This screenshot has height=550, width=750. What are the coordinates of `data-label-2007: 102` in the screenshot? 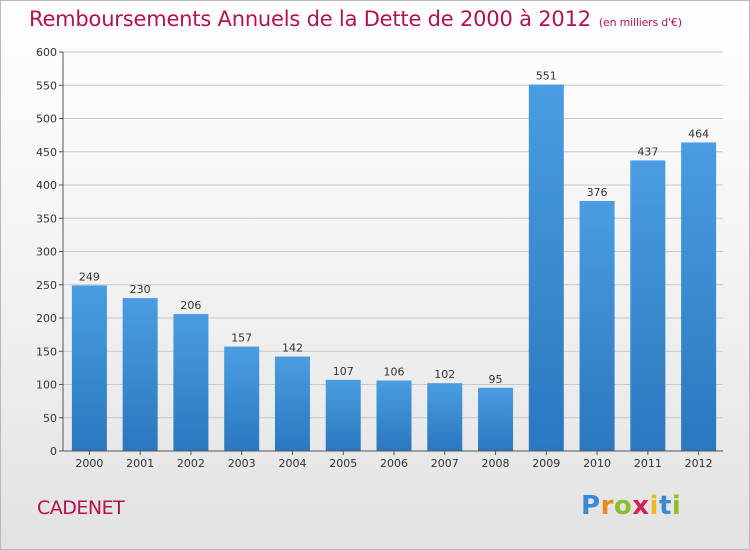 It's located at (444, 374).